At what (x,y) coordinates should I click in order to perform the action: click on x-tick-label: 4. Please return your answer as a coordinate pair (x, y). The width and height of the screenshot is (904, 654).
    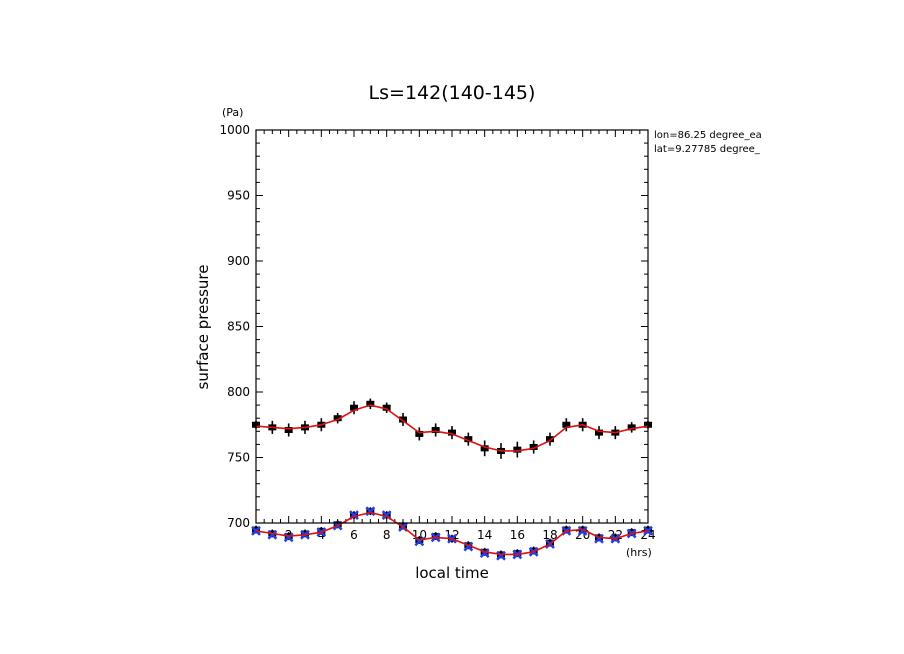
    Looking at the image, I should click on (322, 535).